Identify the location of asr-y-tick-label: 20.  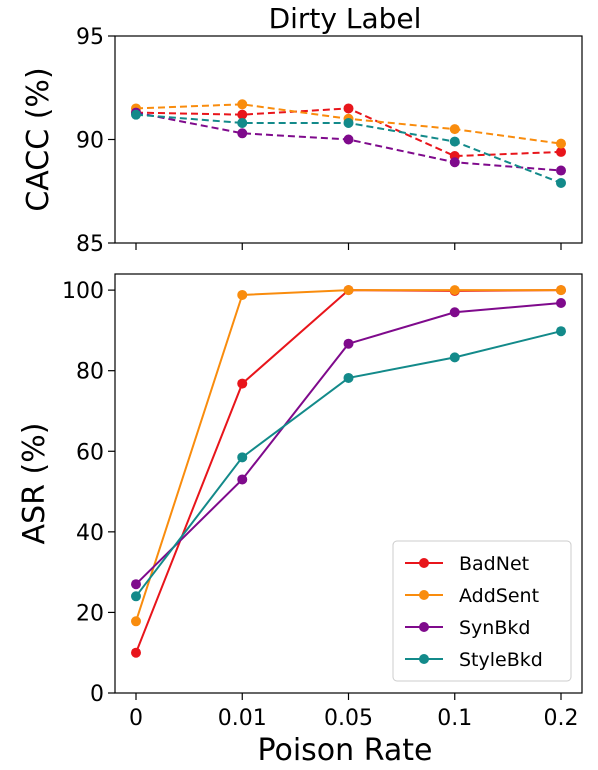
(90, 613).